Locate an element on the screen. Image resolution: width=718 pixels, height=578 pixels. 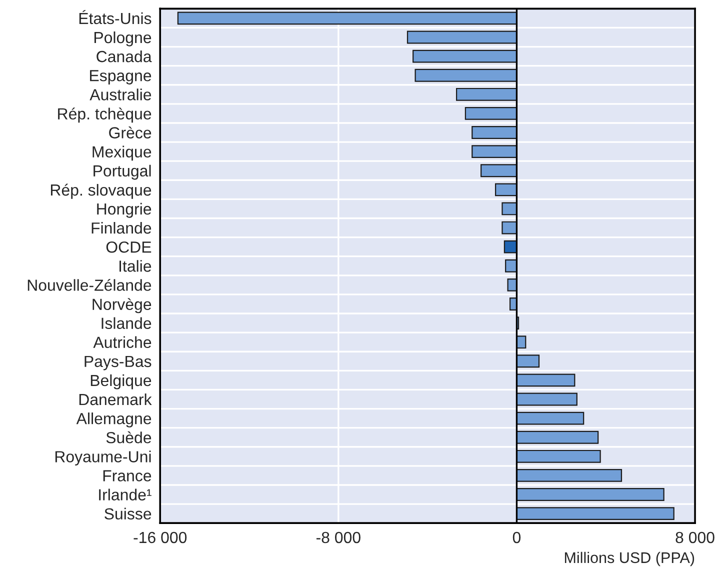
y-tick-label: Finlande is located at coordinates (122, 228).